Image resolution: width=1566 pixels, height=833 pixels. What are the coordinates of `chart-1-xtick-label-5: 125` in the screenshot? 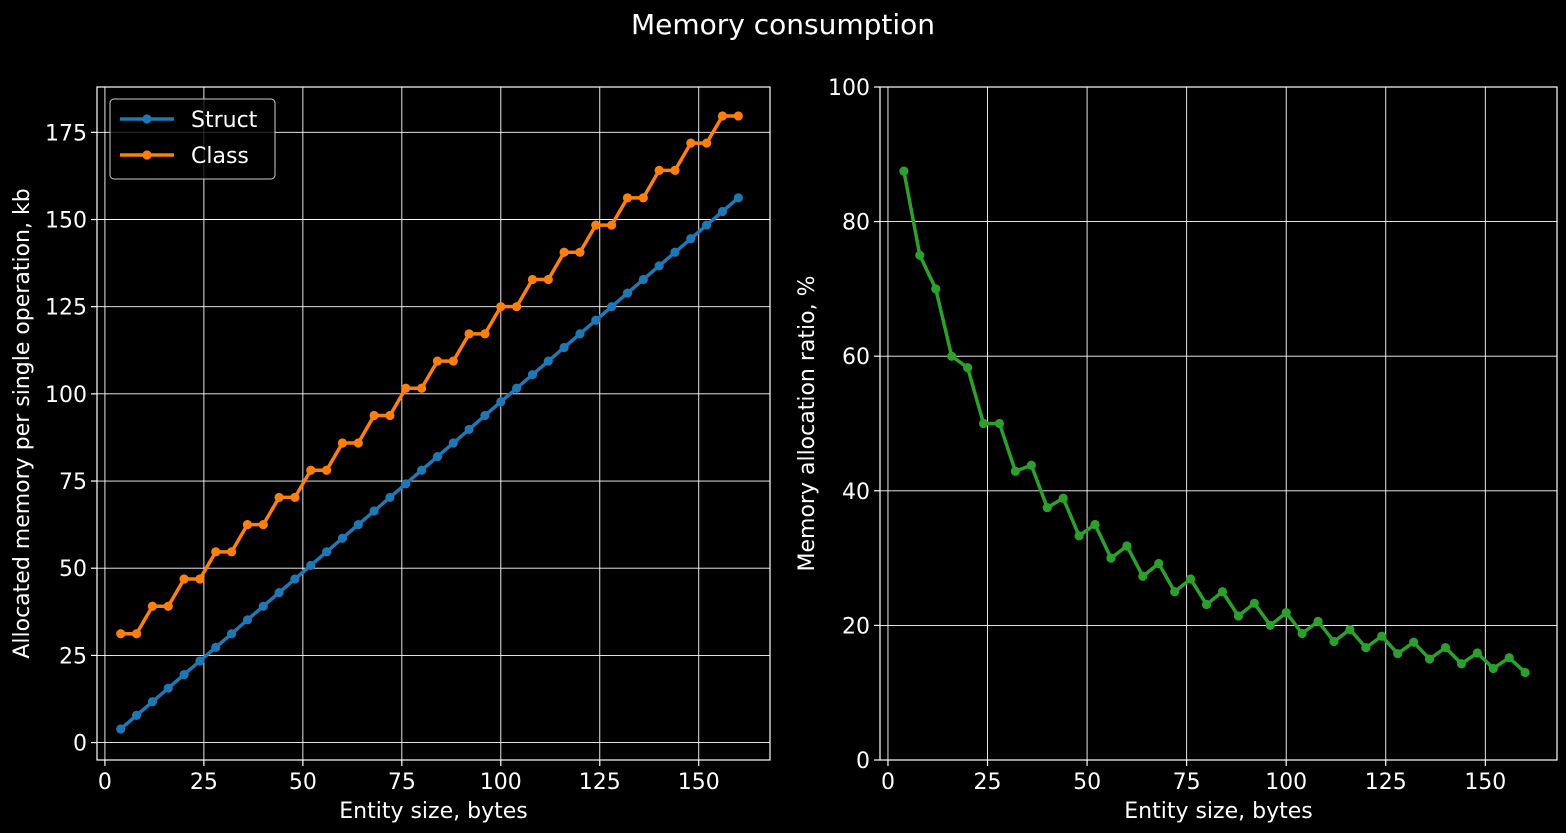 It's located at (600, 782).